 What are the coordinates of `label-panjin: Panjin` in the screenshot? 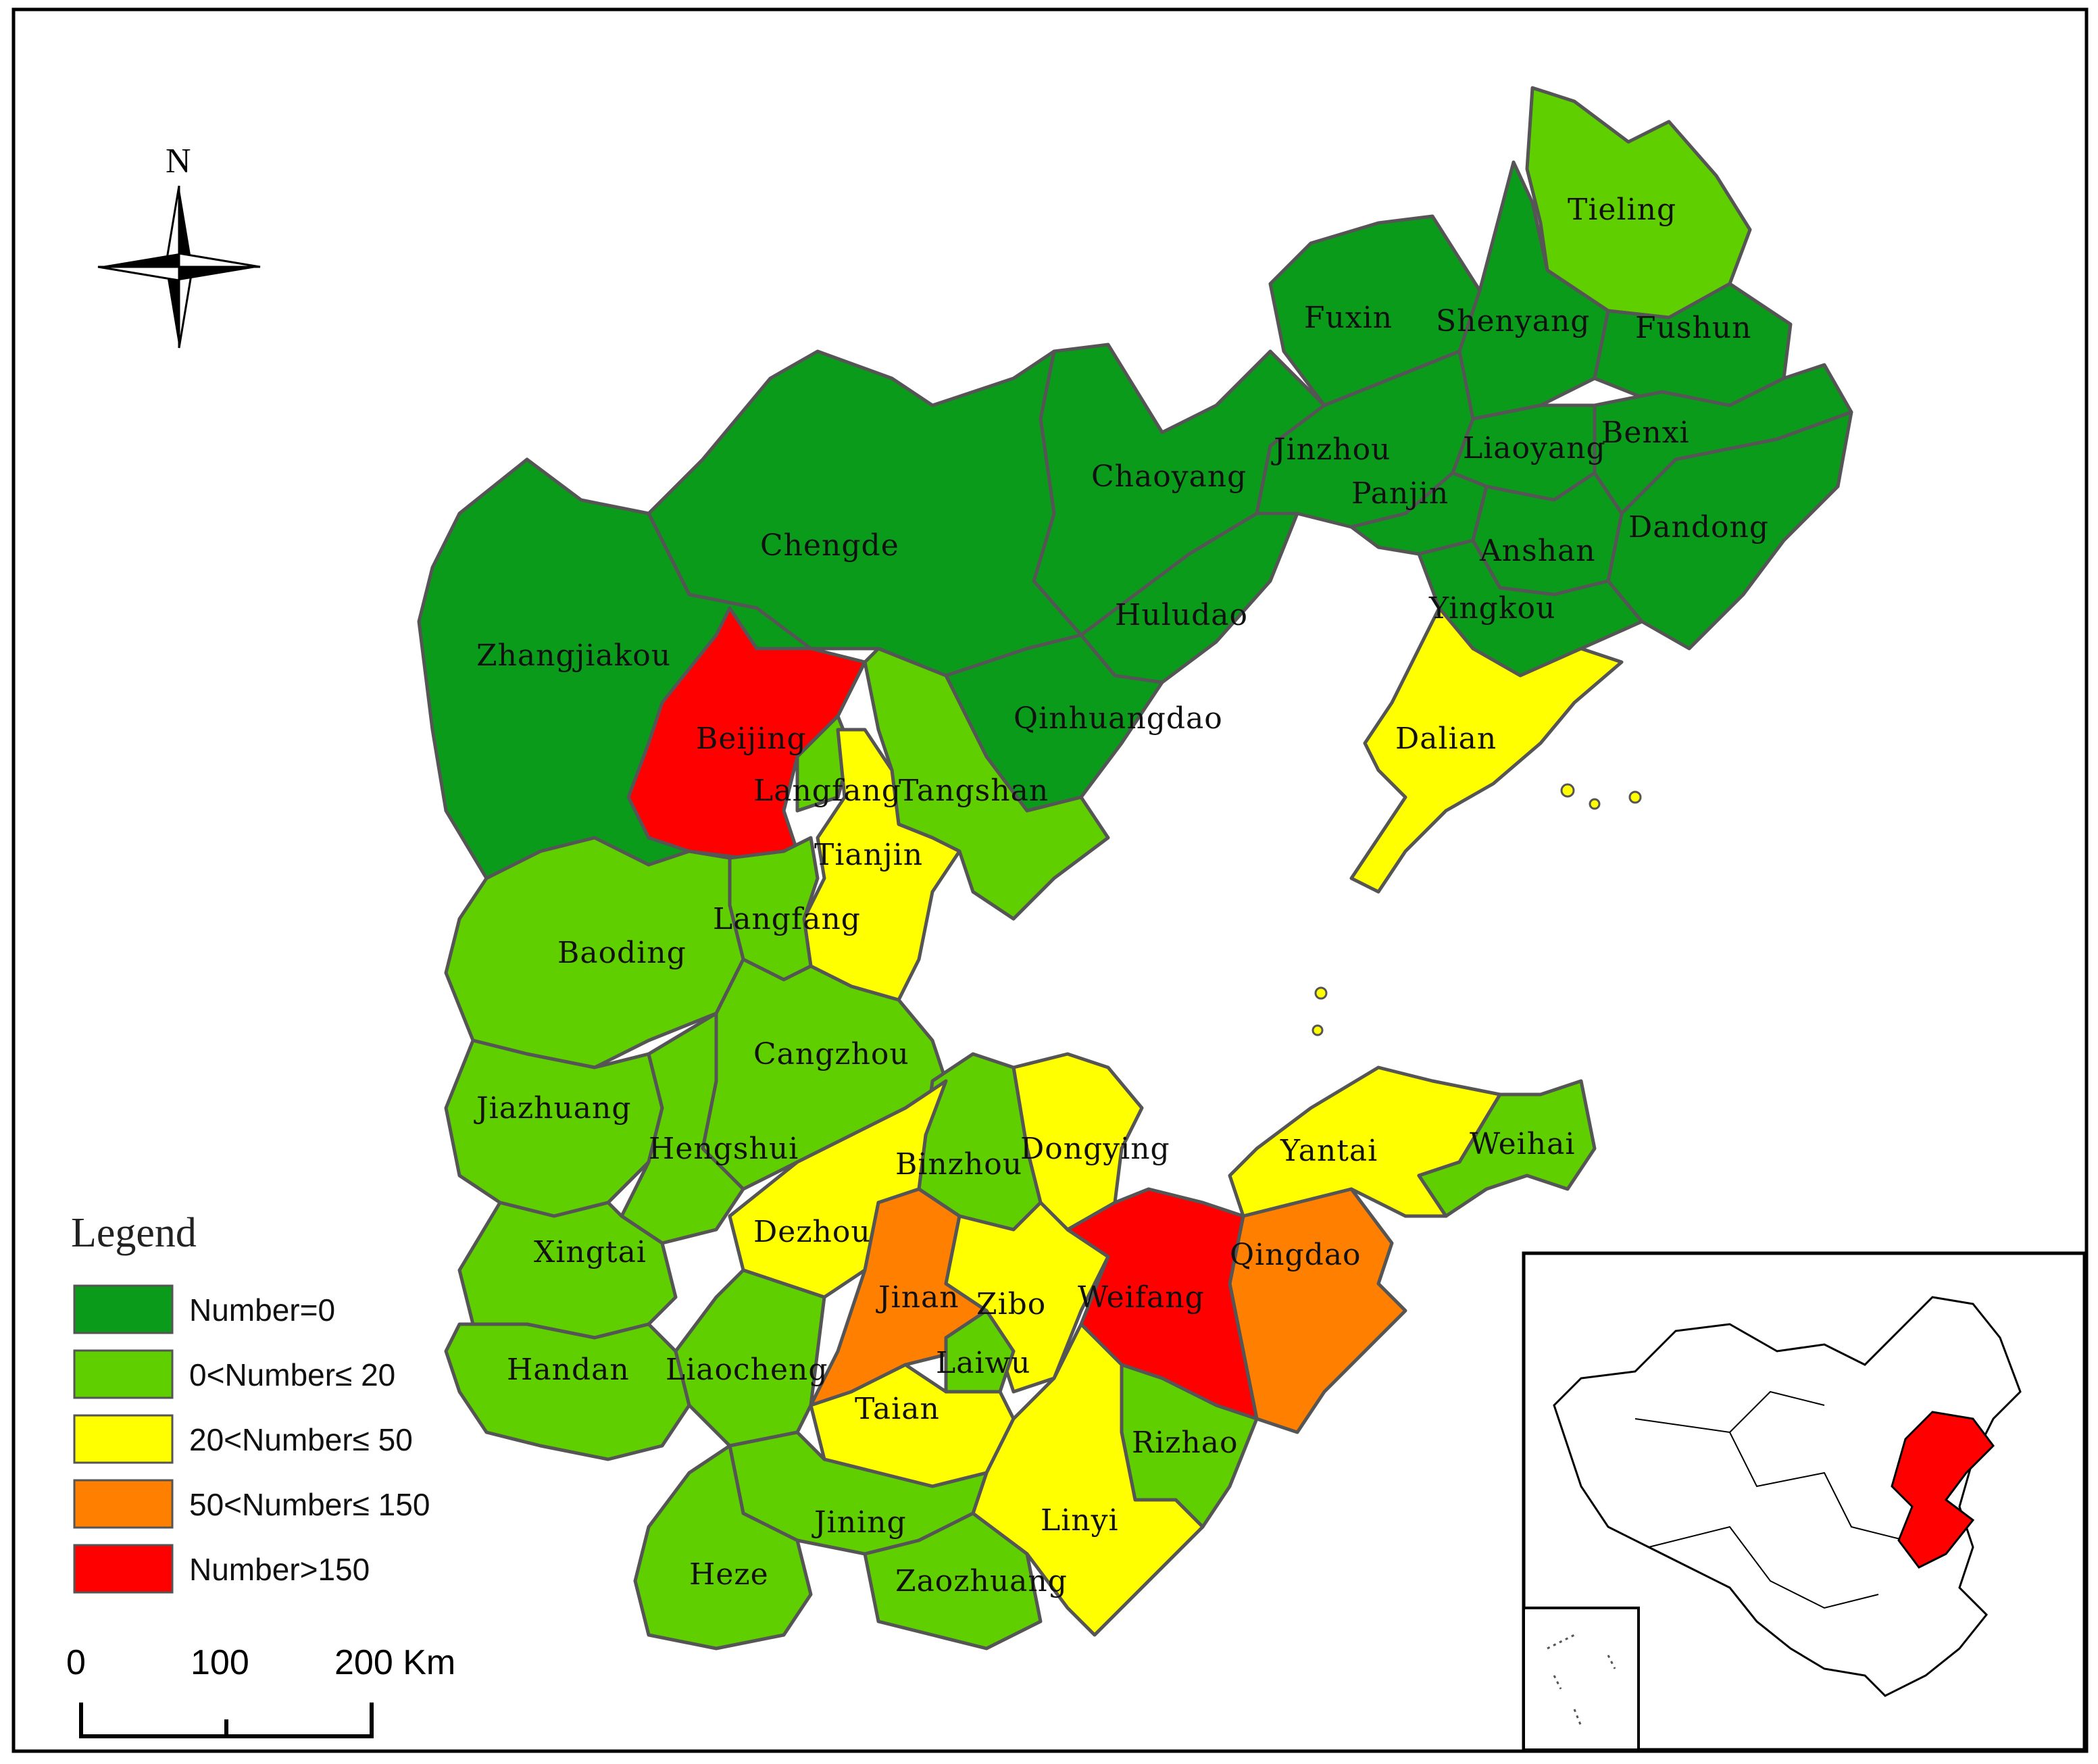 It's located at (1400, 494).